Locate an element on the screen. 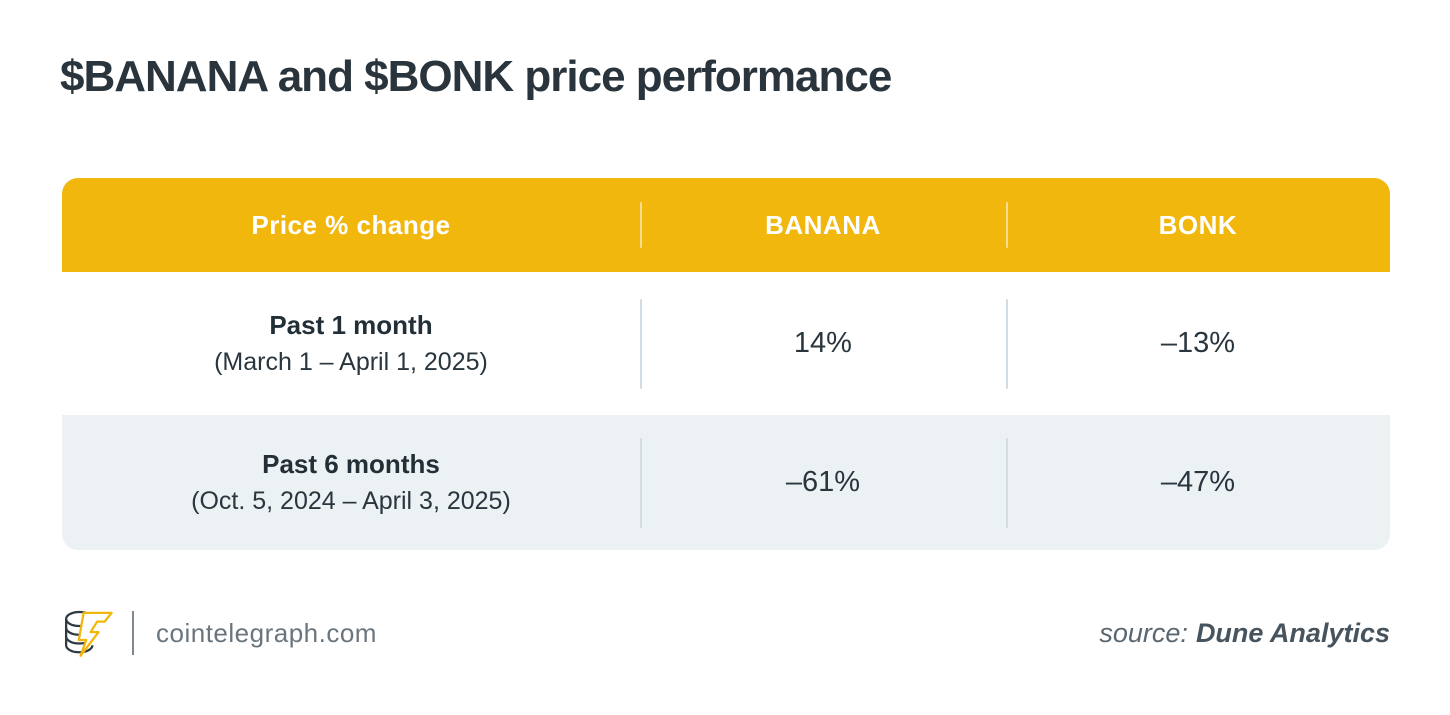  brand-block: cointelegraph.com is located at coordinates (218, 633).